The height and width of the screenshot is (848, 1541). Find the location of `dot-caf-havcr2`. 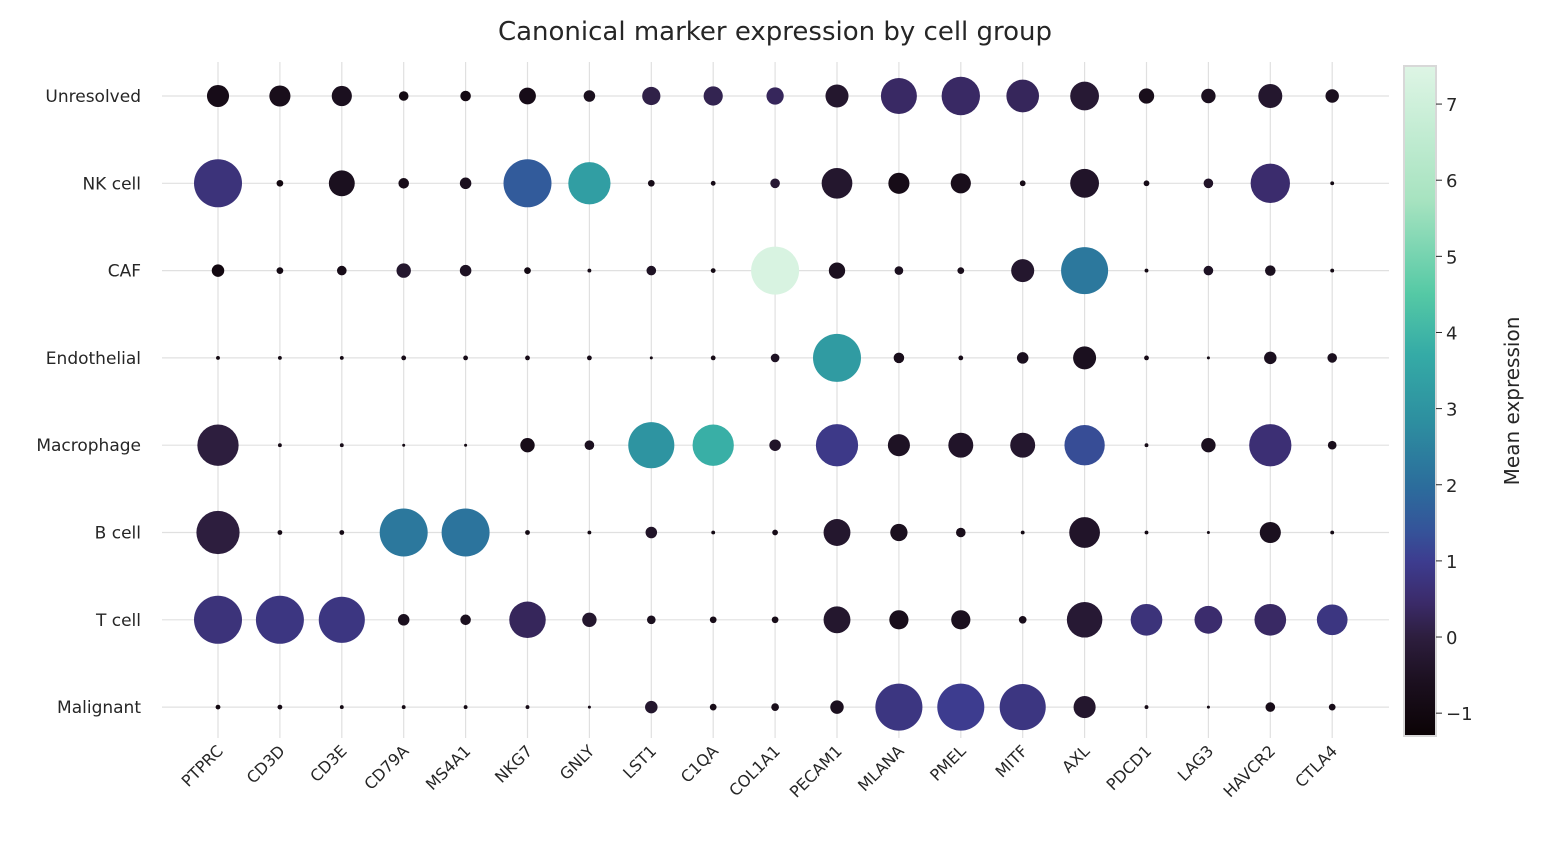

dot-caf-havcr2 is located at coordinates (1270, 270).